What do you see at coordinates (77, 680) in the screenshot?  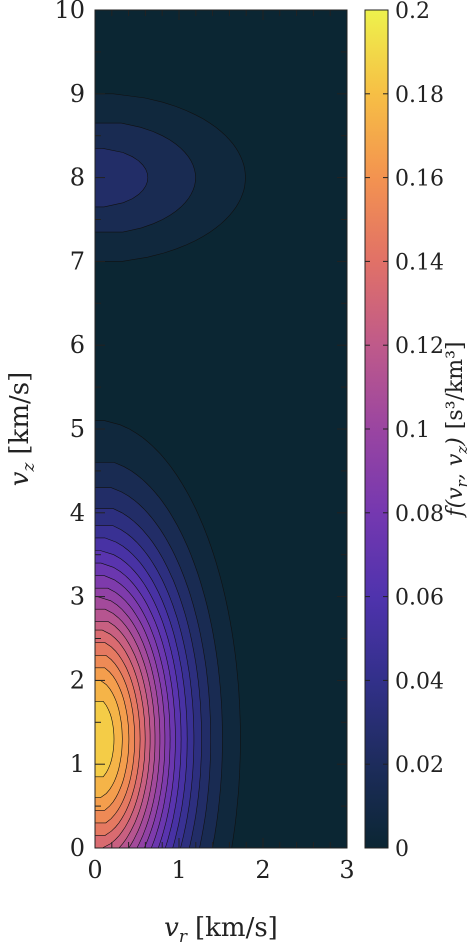 I see `y-tick-label: 2` at bounding box center [77, 680].